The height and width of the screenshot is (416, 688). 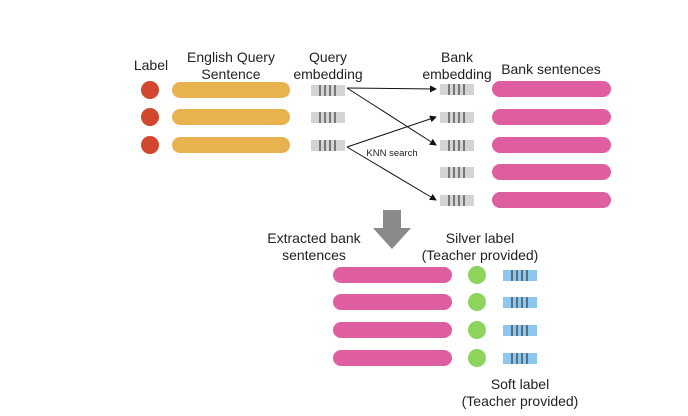 What do you see at coordinates (314, 238) in the screenshot?
I see `extracted-header-line1: Extracted bank` at bounding box center [314, 238].